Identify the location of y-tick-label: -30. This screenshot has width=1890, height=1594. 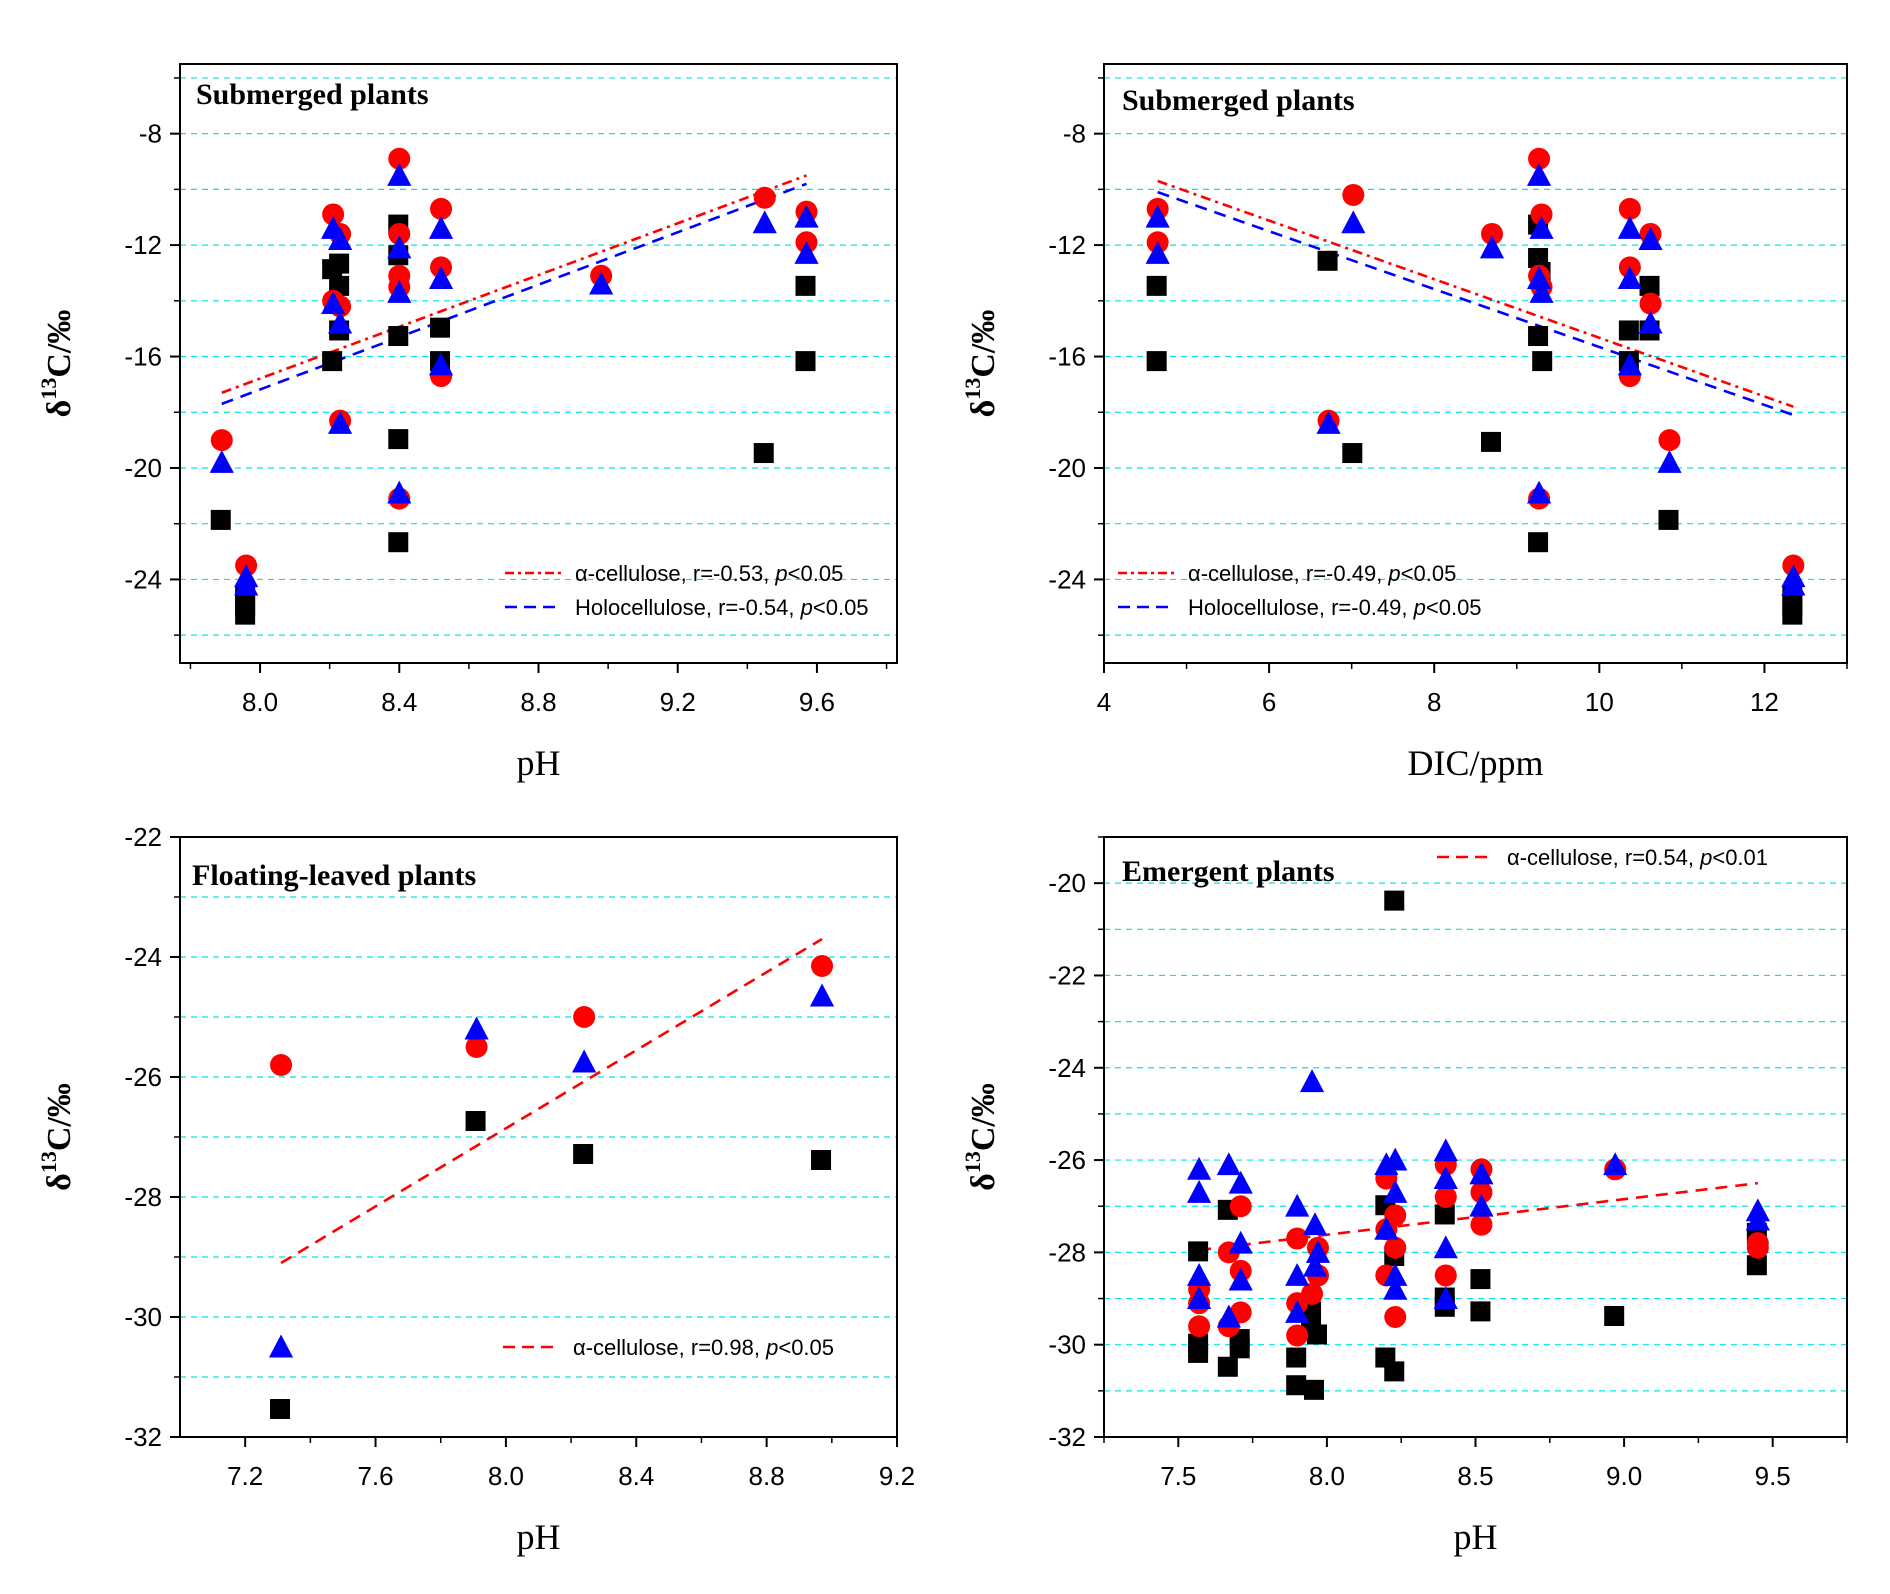
(143, 1317).